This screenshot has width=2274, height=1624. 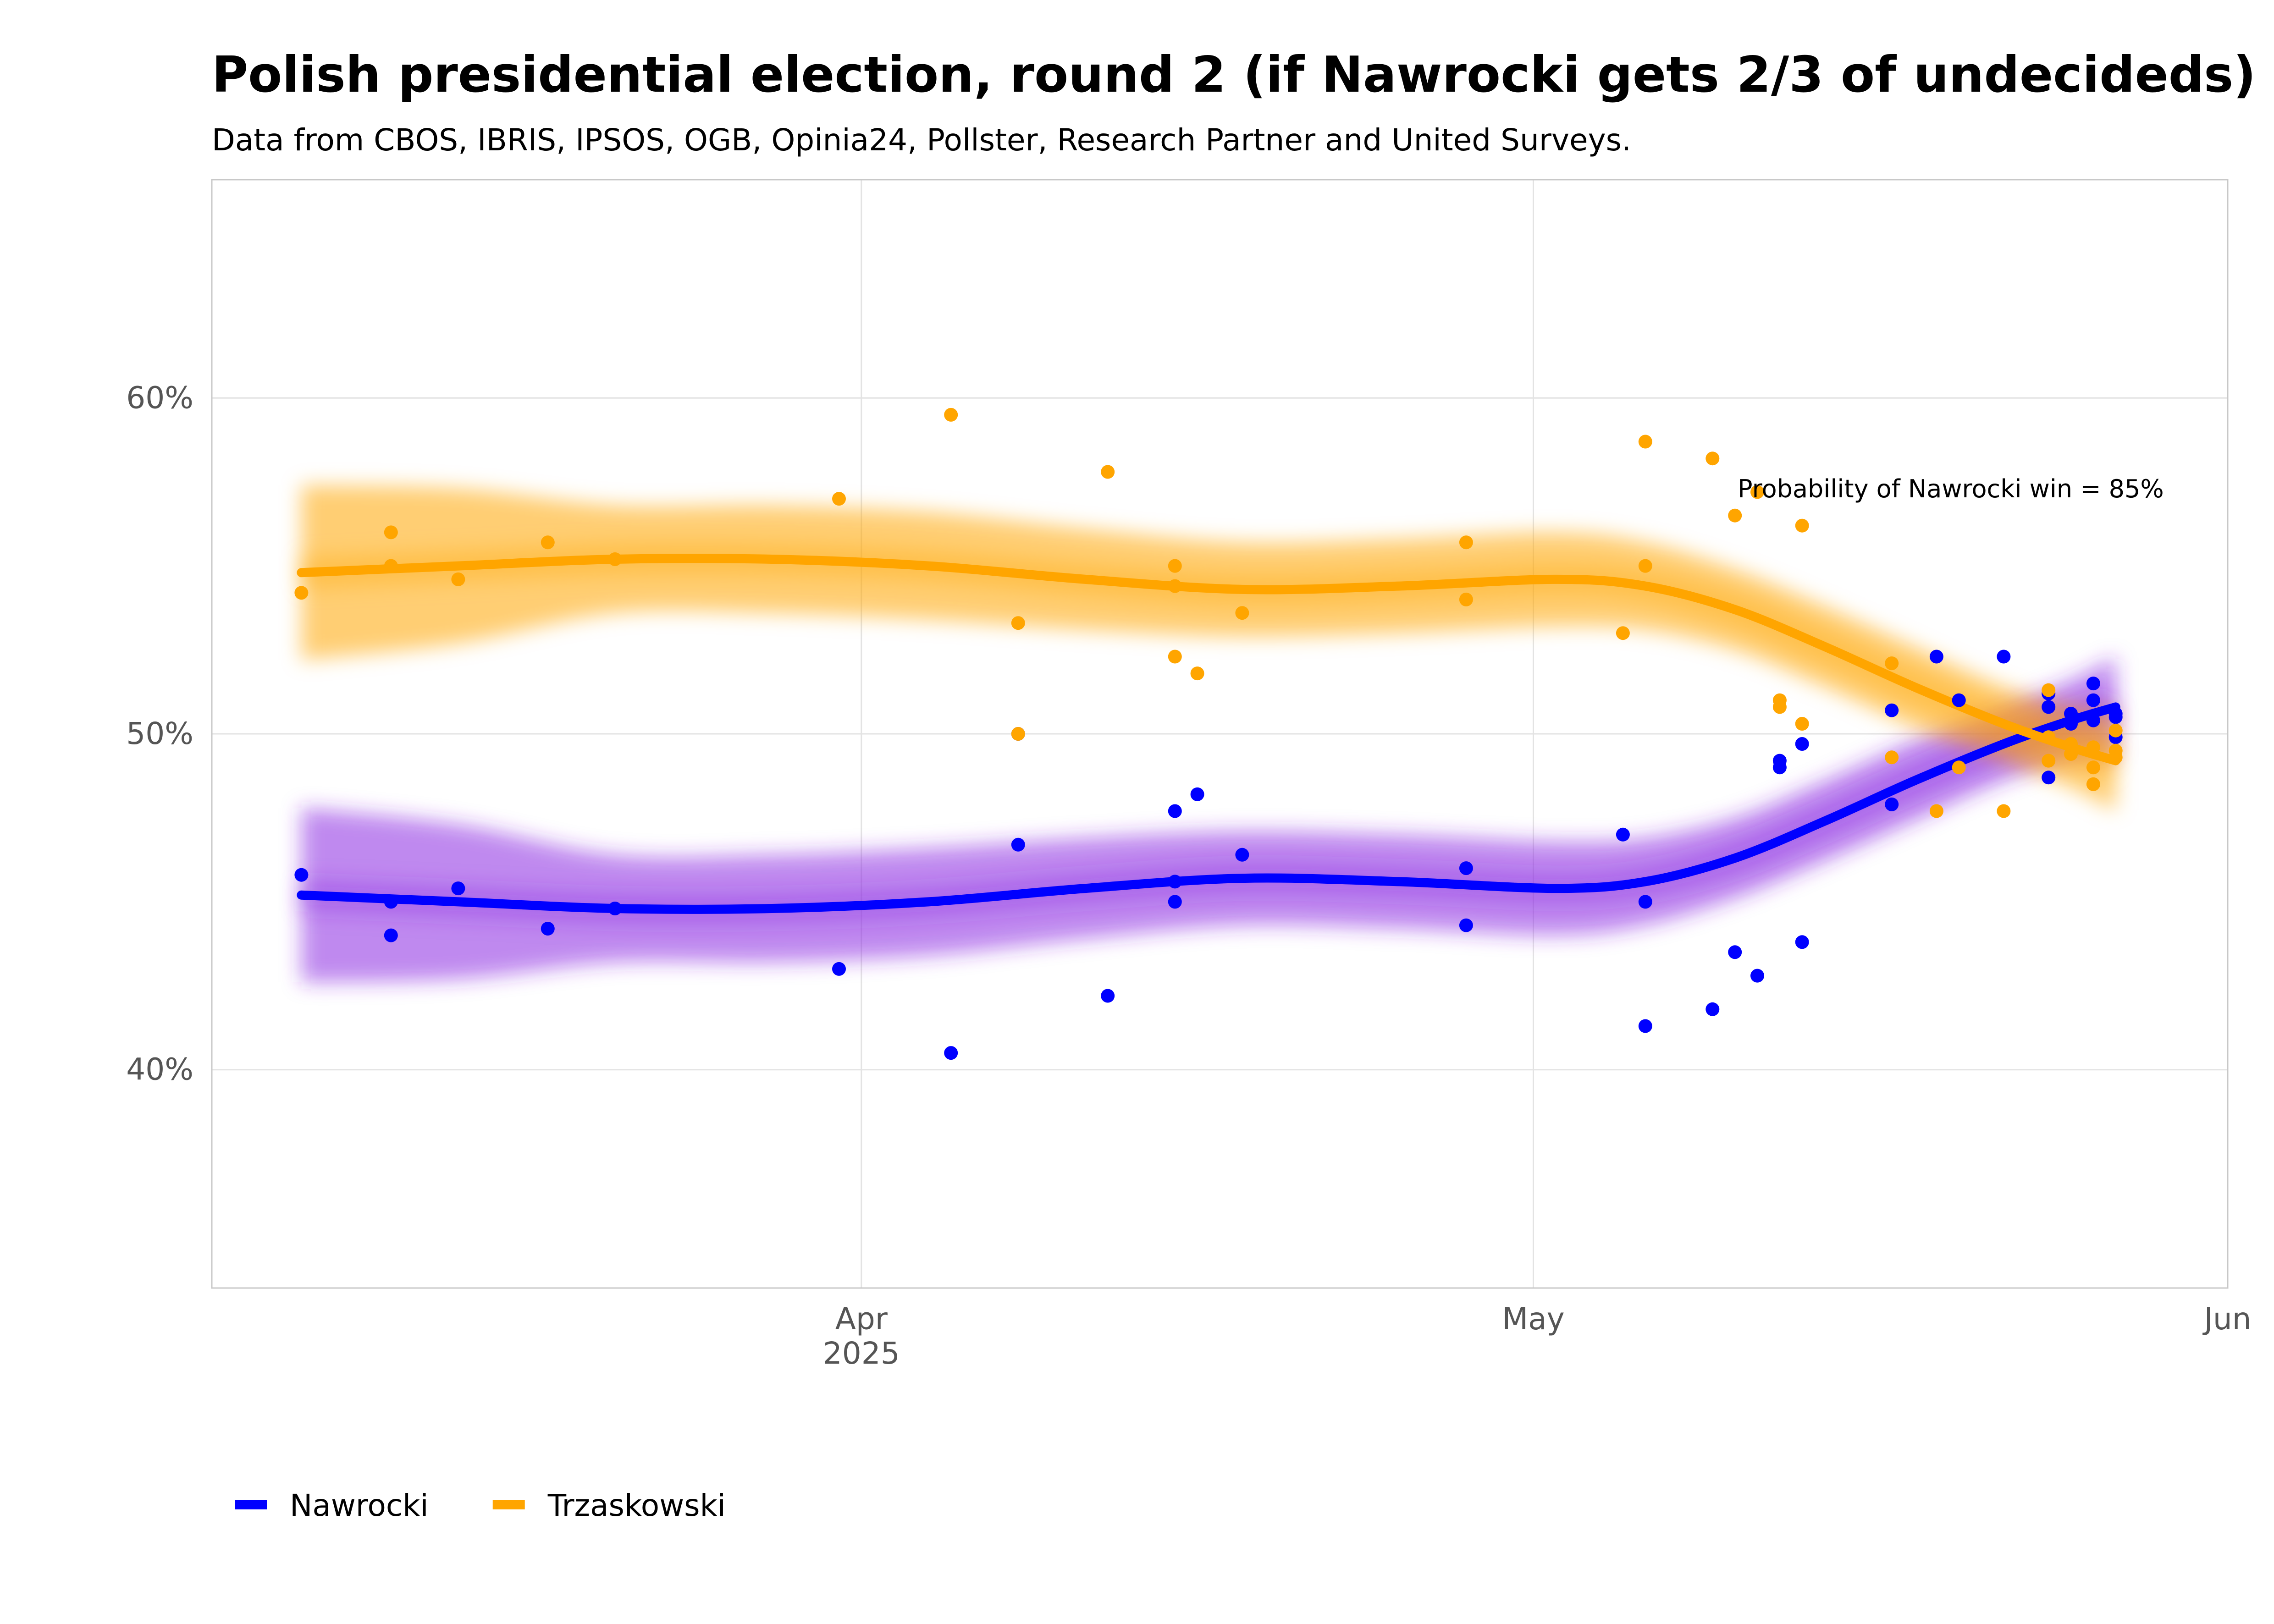 I want to click on nawrocki-legend-label: Nawrocki, so click(x=360, y=1505).